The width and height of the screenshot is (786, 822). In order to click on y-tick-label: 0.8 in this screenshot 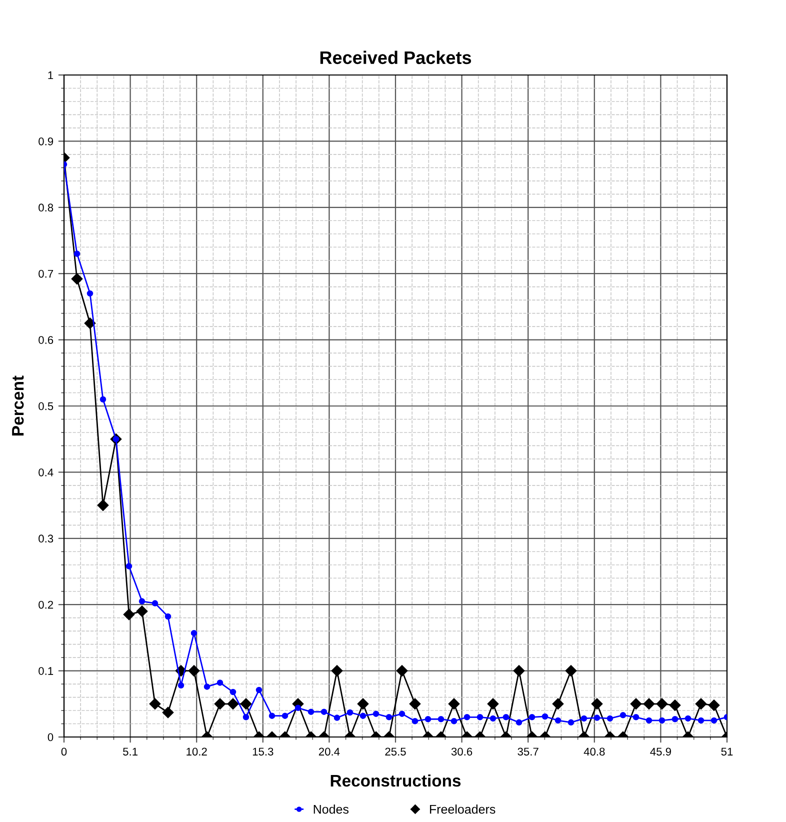, I will do `click(46, 208)`.